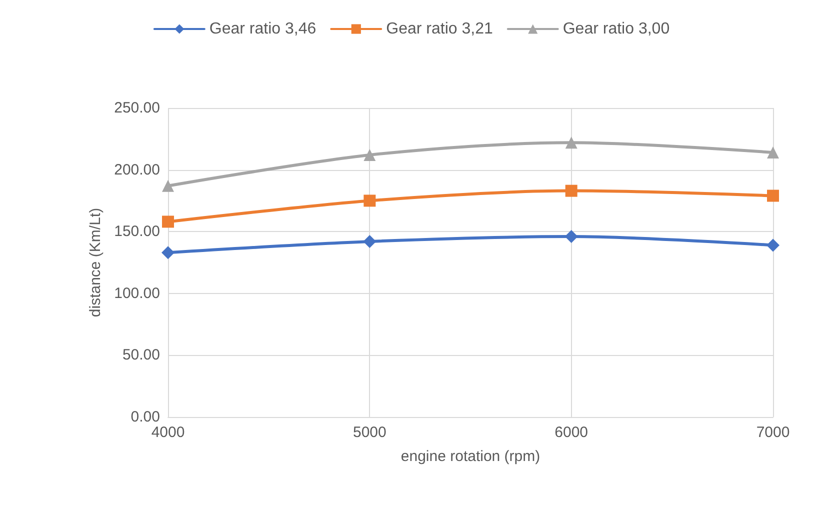 The image size is (823, 530). Describe the element at coordinates (137, 169) in the screenshot. I see `y-tick-label: 200.00` at that location.